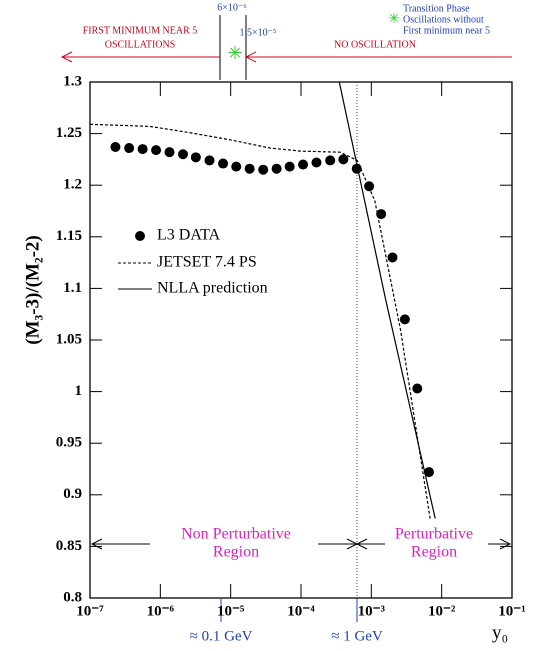  What do you see at coordinates (69, 339) in the screenshot?
I see `y-tick-label: 1.05` at bounding box center [69, 339].